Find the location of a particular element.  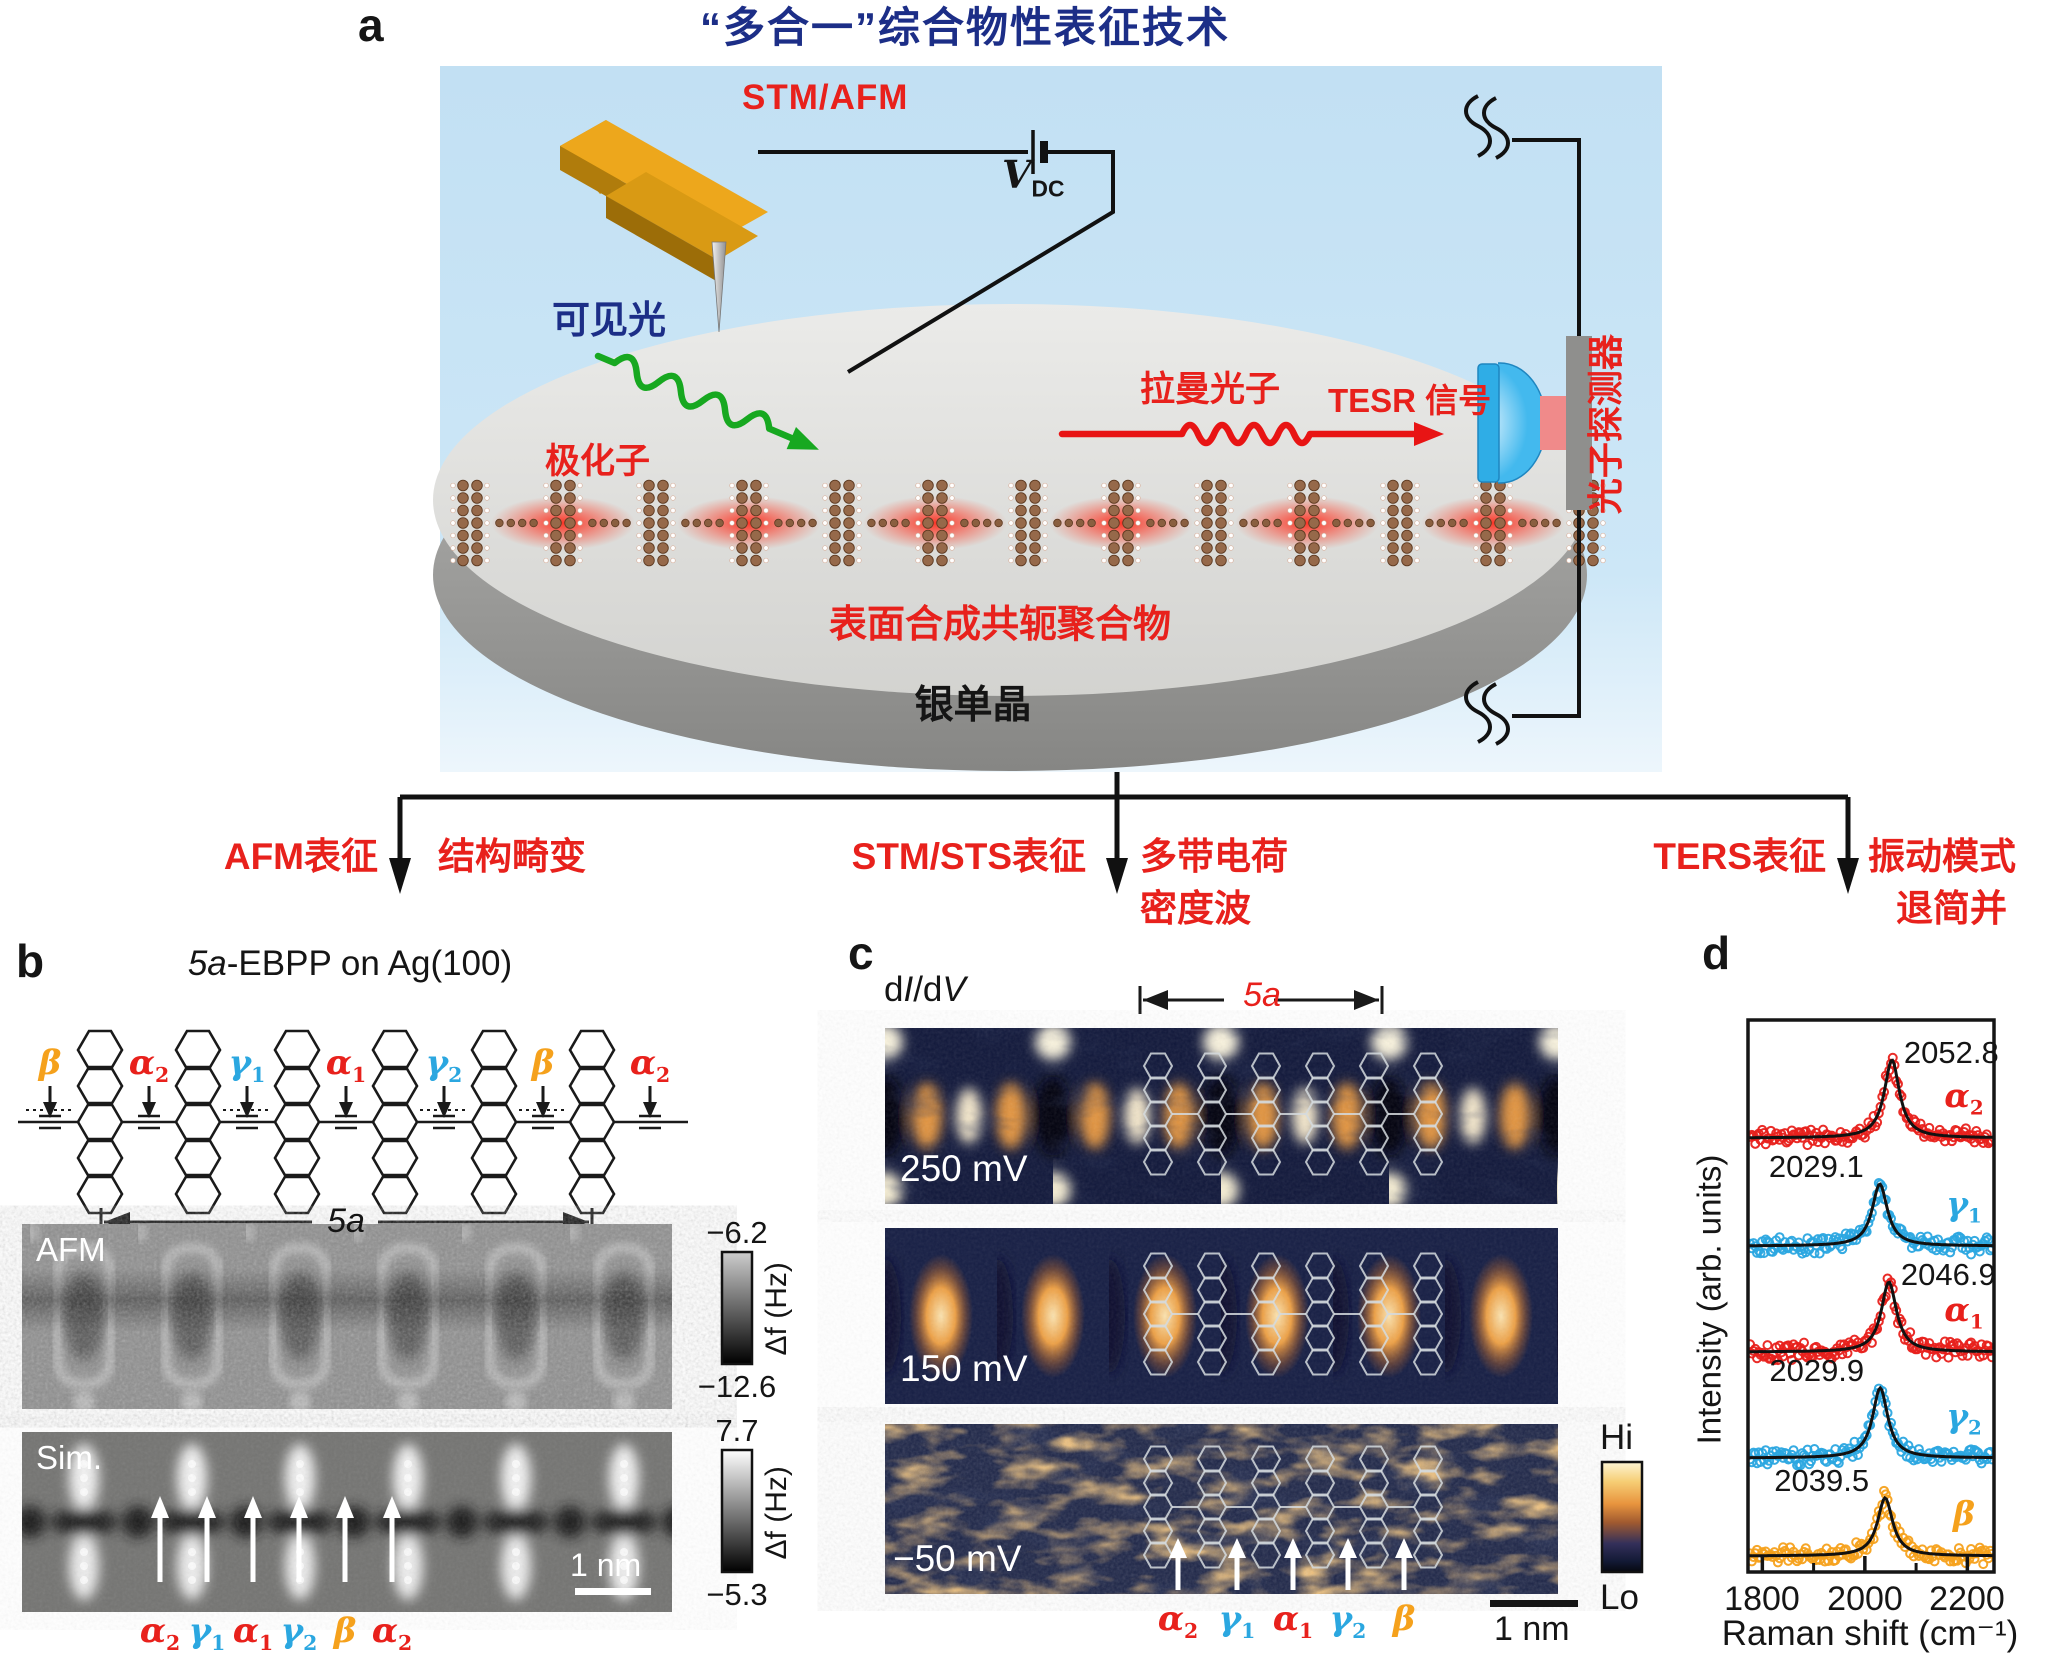

bias-sub: DC is located at coordinates (1048, 188).